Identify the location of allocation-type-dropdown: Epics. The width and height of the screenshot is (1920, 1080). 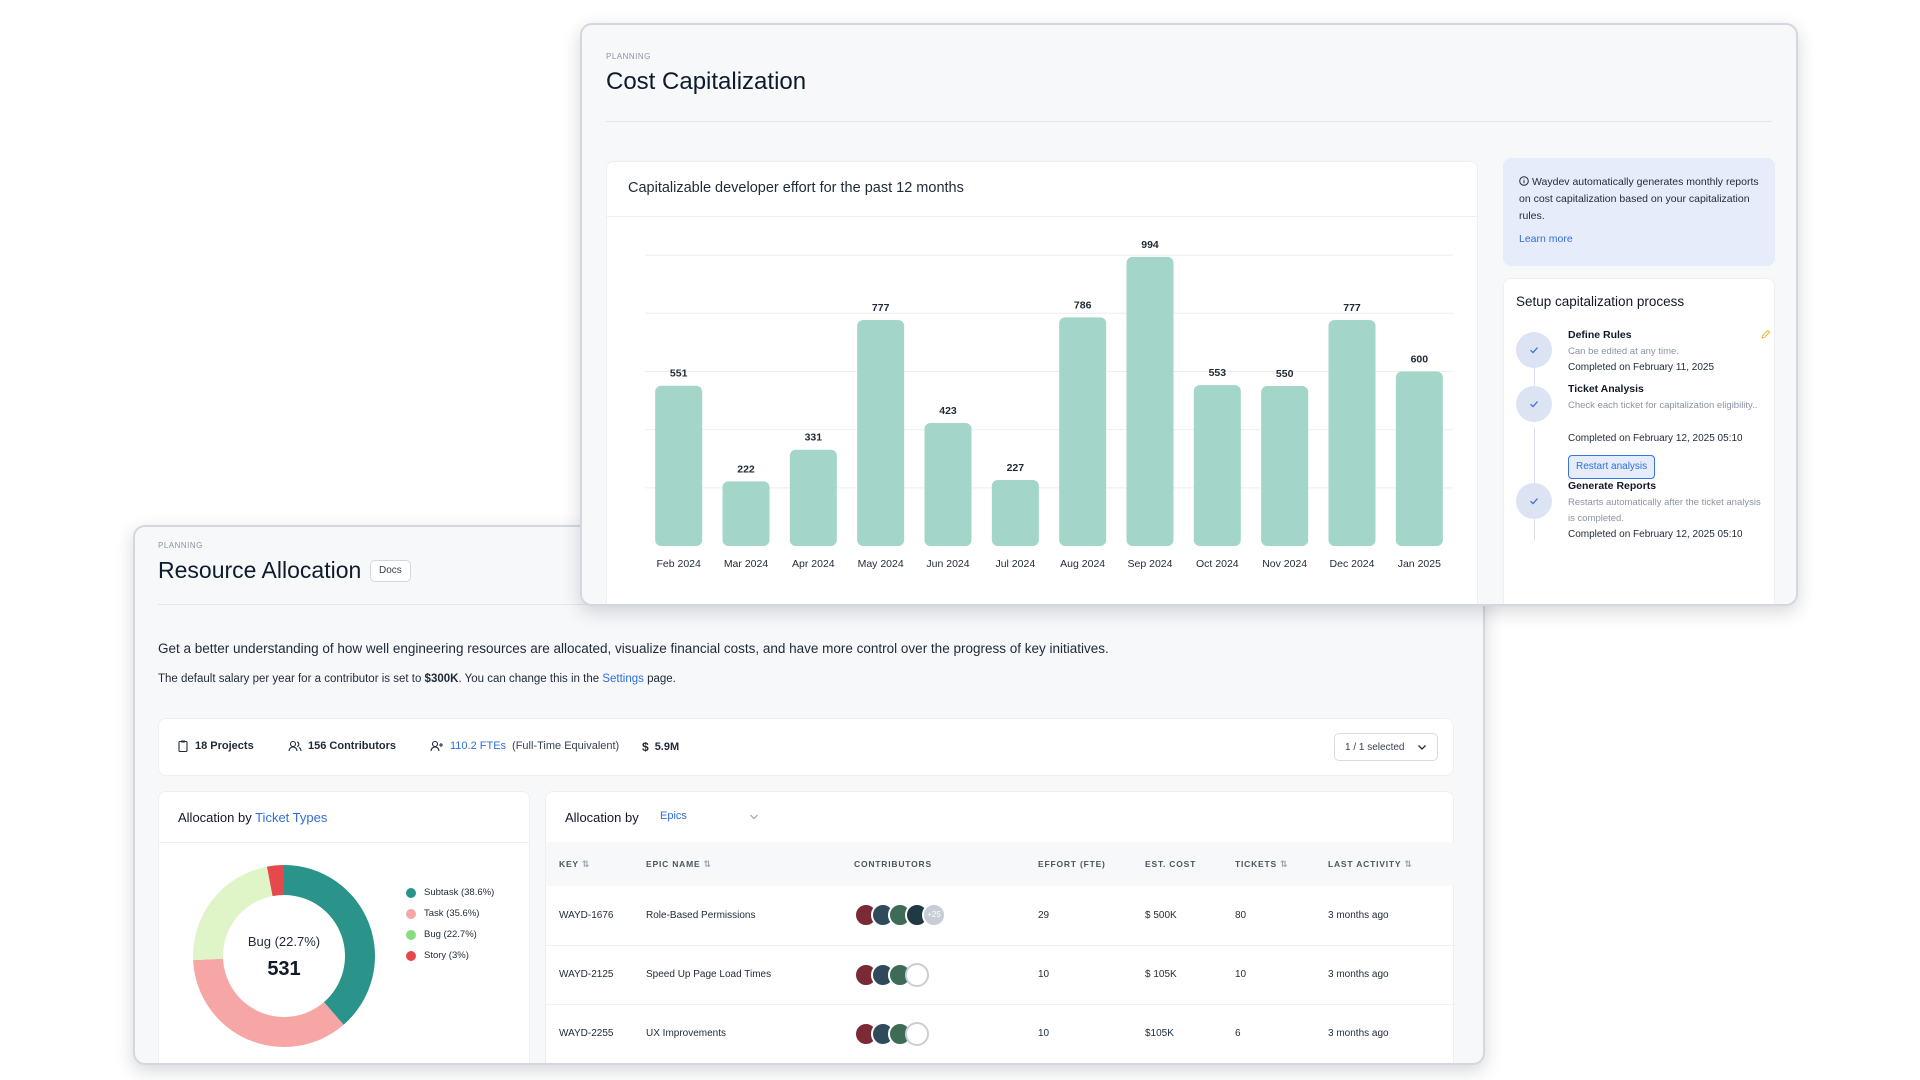
(673, 816).